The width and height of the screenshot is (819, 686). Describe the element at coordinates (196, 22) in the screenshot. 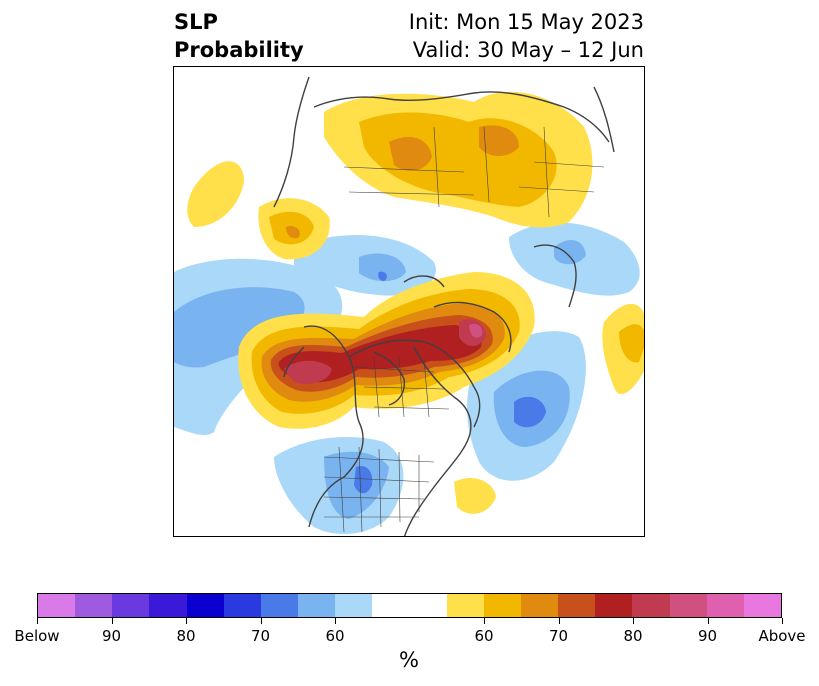

I see `title-variable: SLP` at that location.